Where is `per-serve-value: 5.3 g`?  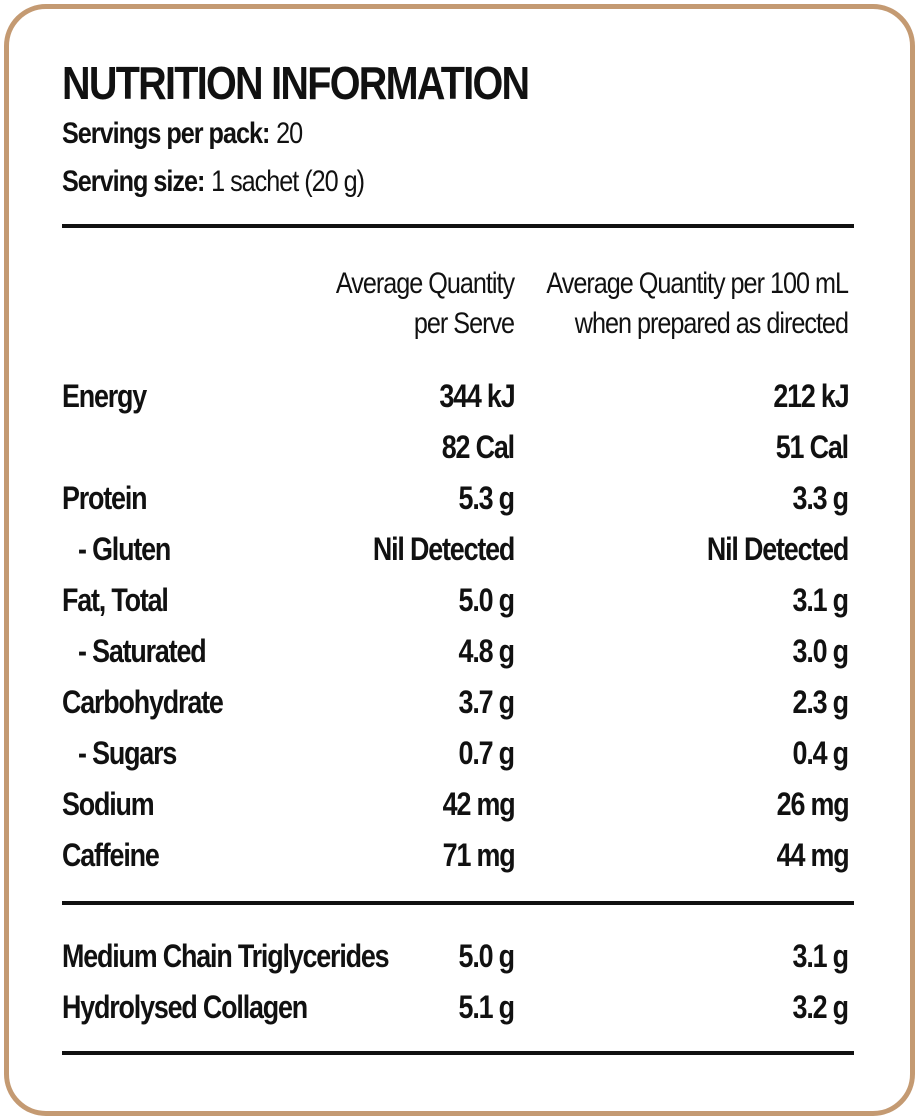 per-serve-value: 5.3 g is located at coordinates (487, 498).